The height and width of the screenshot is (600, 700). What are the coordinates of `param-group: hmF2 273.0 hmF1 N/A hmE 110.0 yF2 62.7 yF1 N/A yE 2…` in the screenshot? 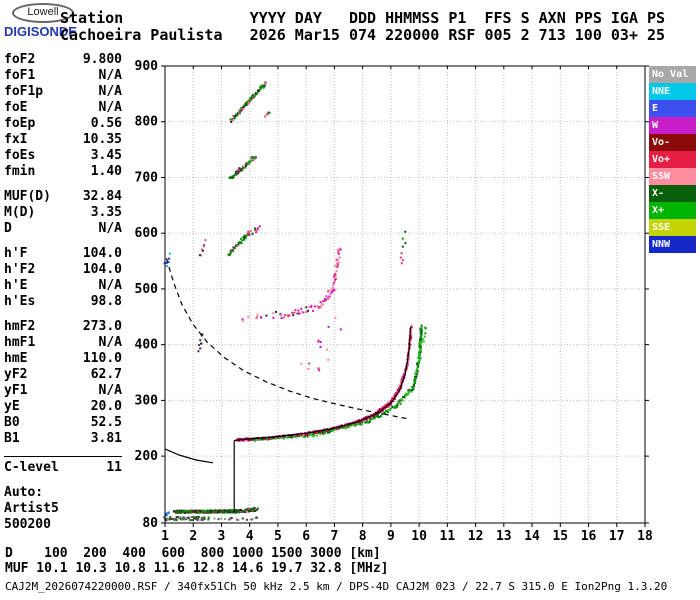 It's located at (63, 383).